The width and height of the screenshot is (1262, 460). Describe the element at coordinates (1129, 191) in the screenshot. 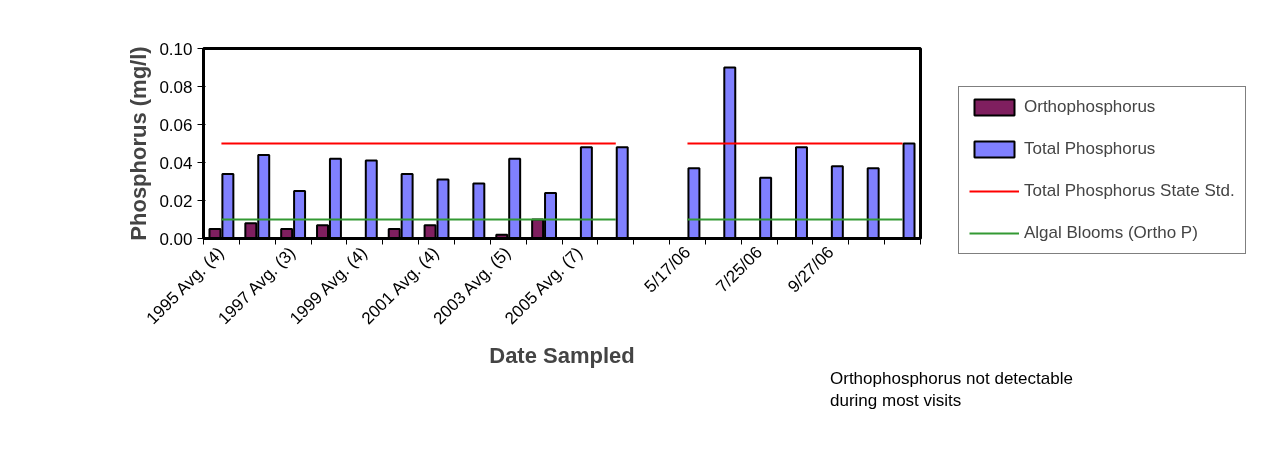

I see `legend-label: Total Phosphorus State Std.` at that location.